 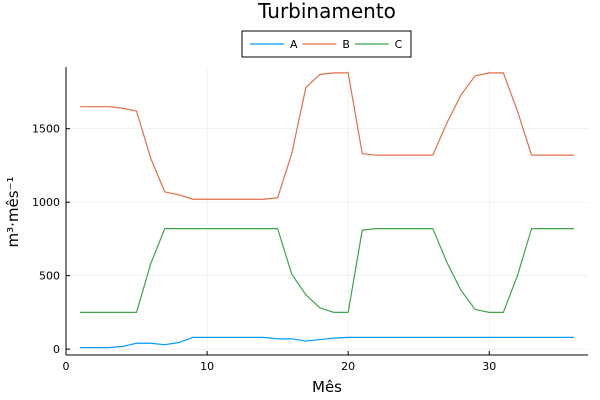 What do you see at coordinates (489, 366) in the screenshot?
I see `x-tick-label: 30` at bounding box center [489, 366].